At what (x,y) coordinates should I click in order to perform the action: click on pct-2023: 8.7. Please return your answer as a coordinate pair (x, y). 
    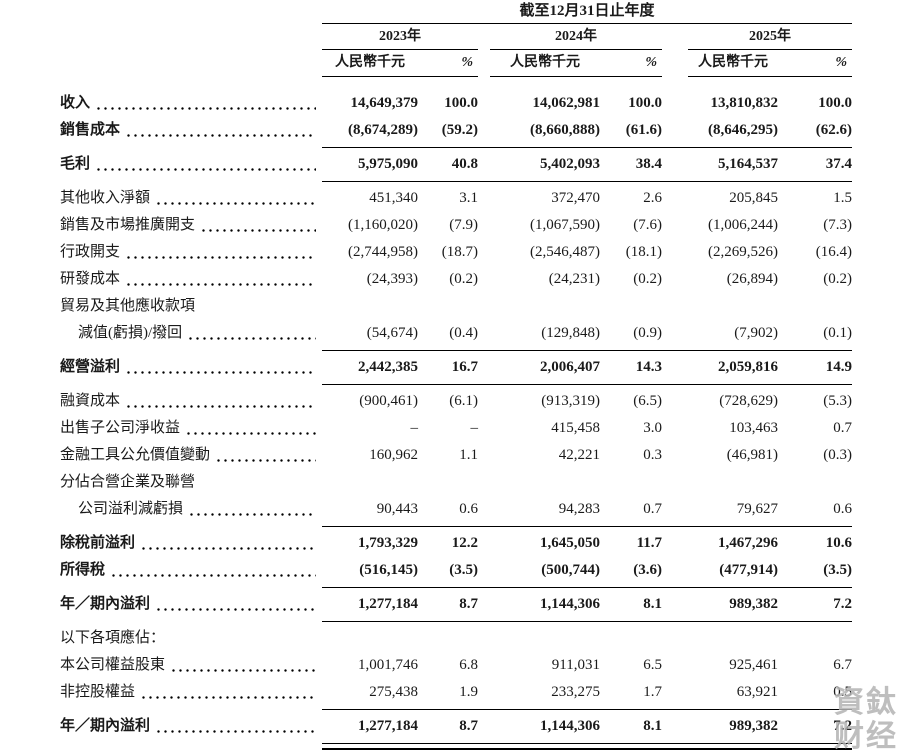
    Looking at the image, I should click on (468, 726).